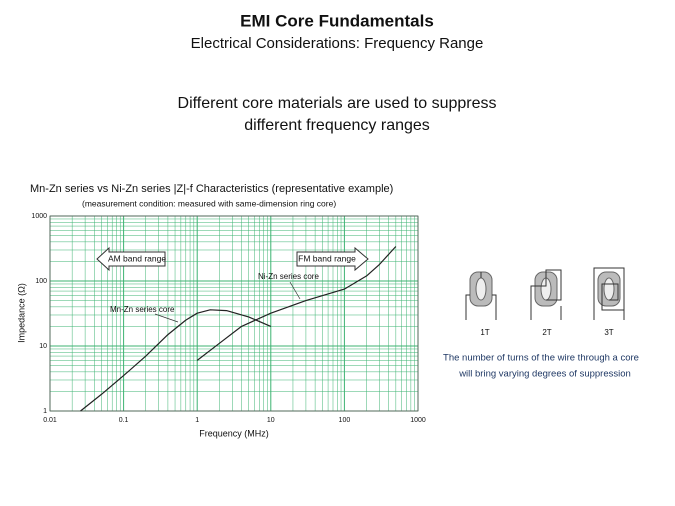  What do you see at coordinates (271, 420) in the screenshot?
I see `x-tick-label: 10` at bounding box center [271, 420].